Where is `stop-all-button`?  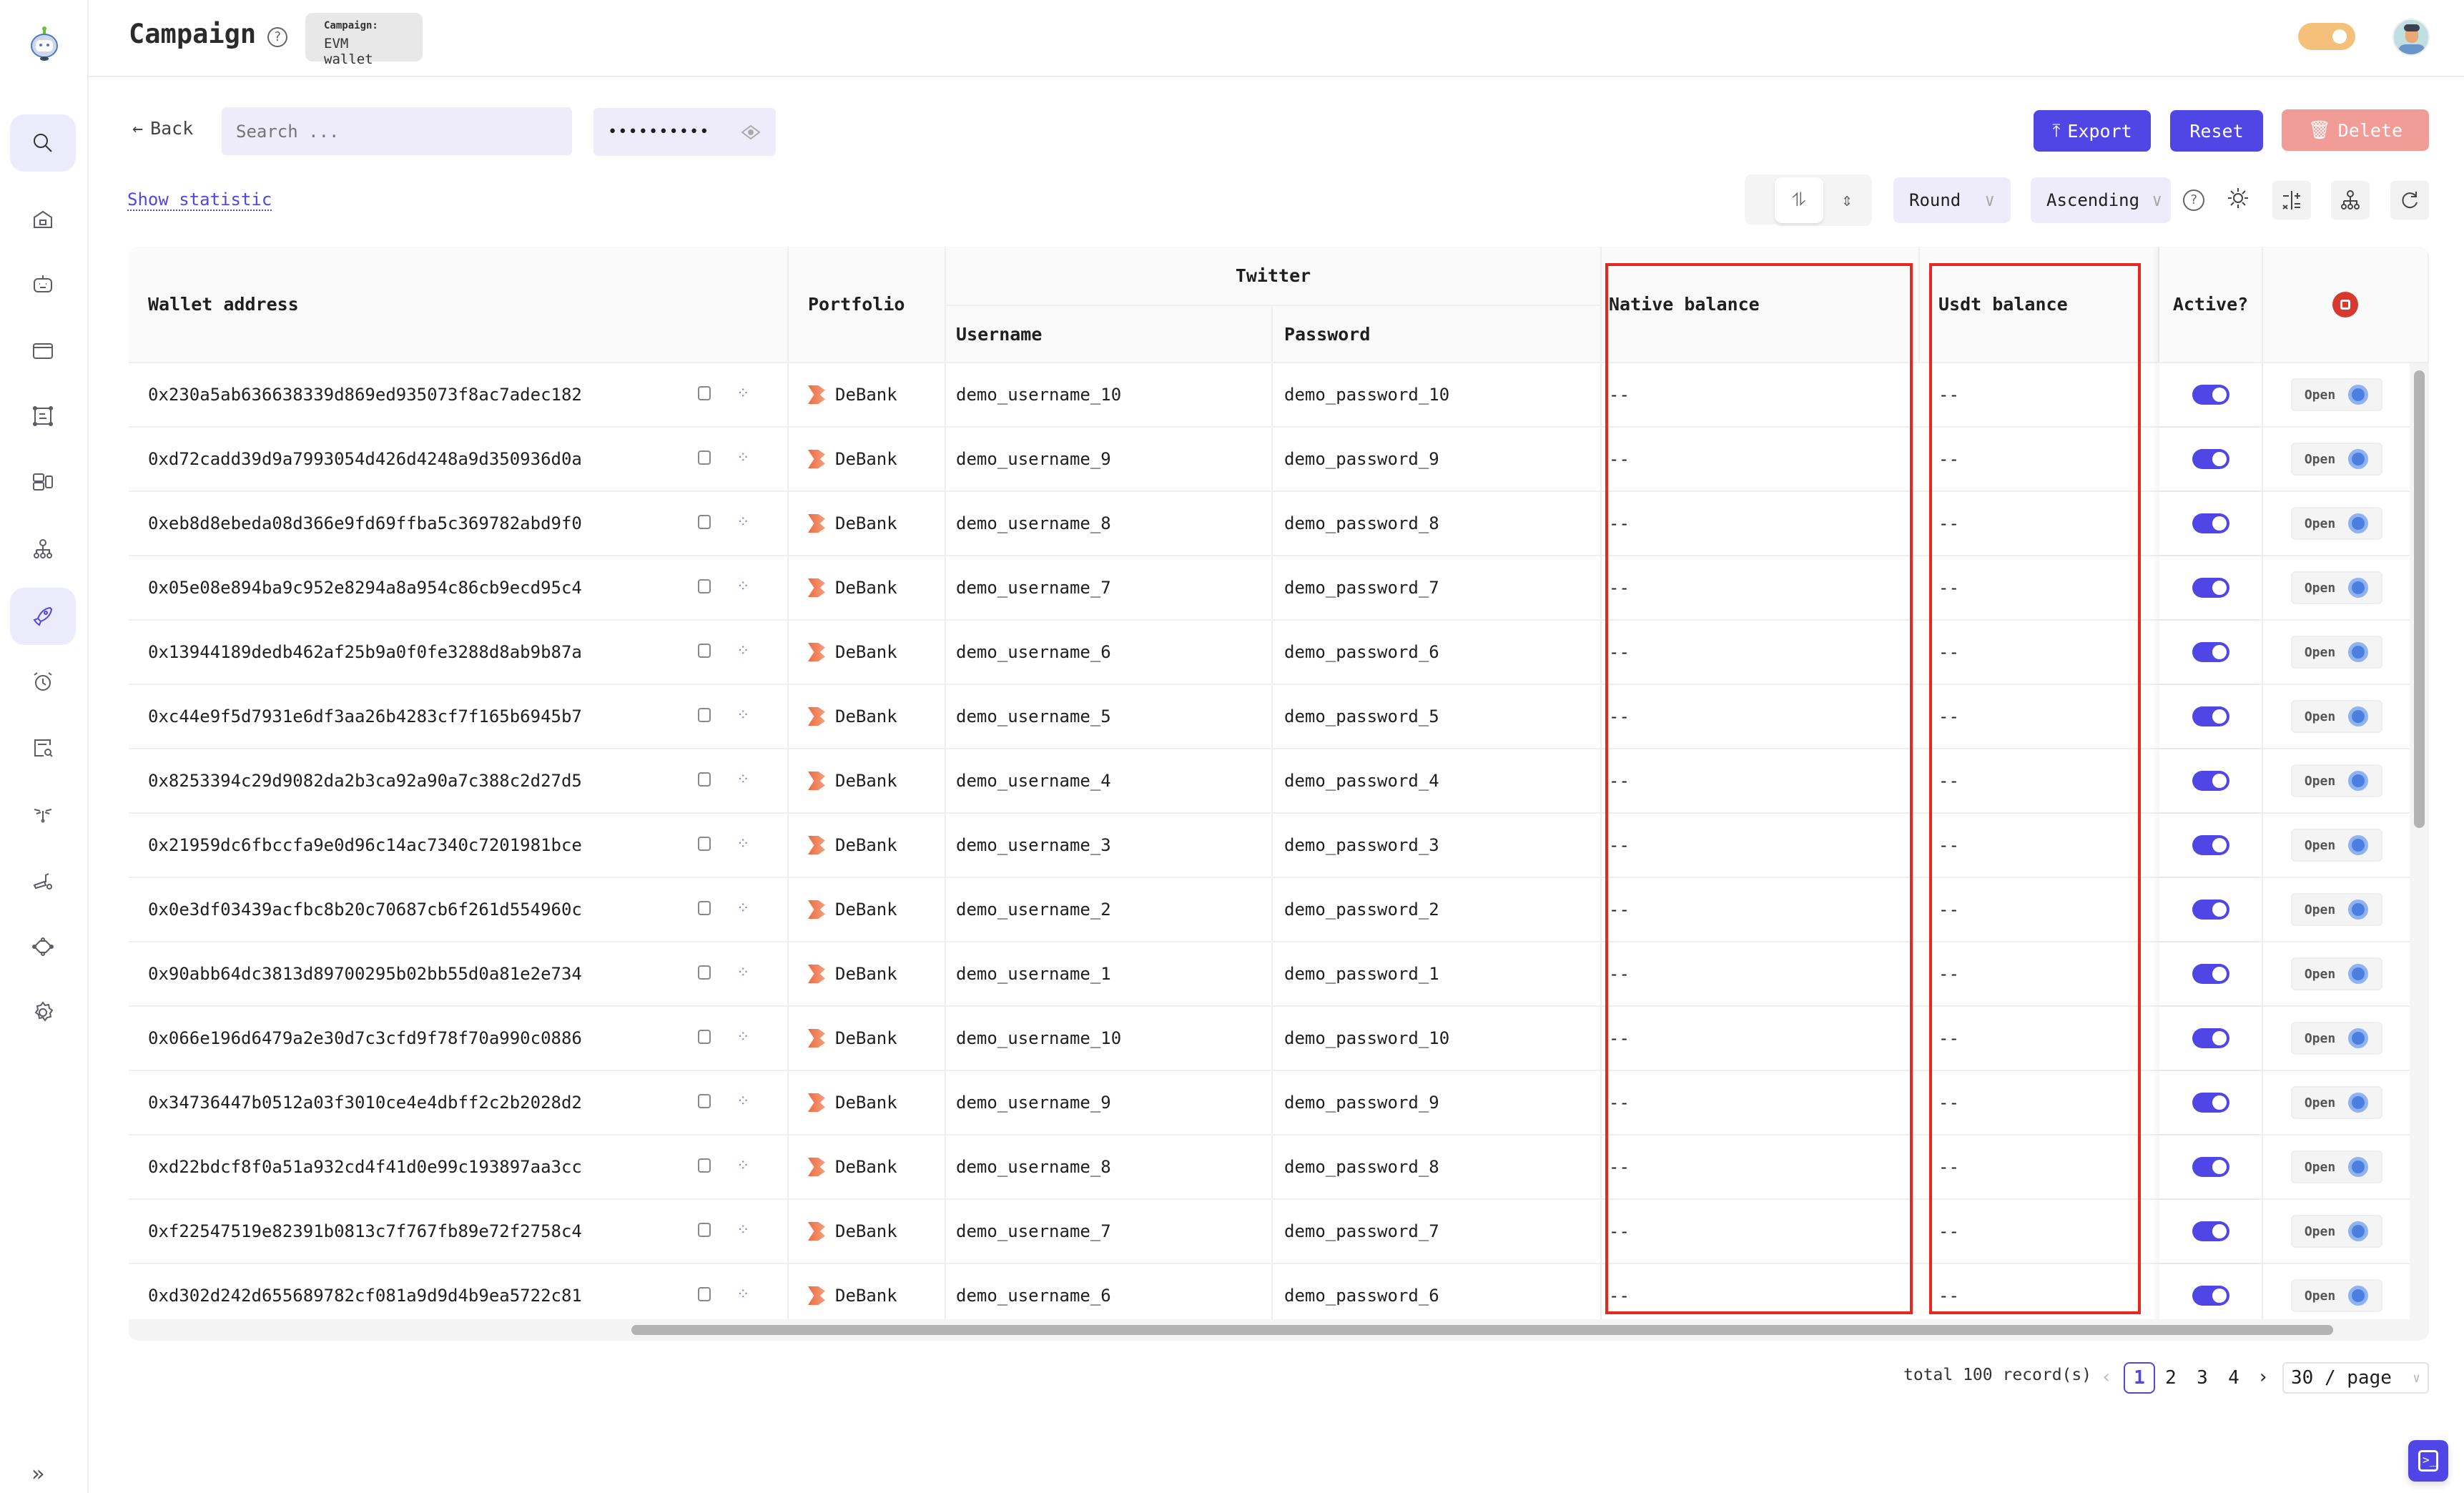 stop-all-button is located at coordinates (2345, 304).